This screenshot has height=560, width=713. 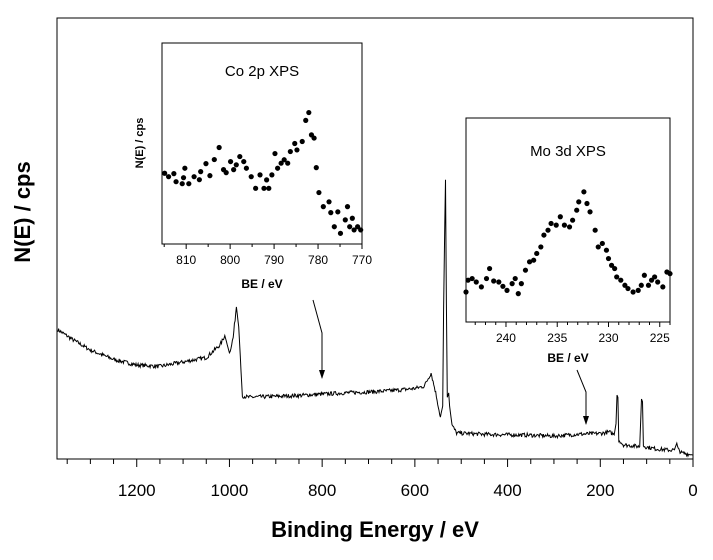 I want to click on inset-x-tick-label: 240, so click(x=506, y=338).